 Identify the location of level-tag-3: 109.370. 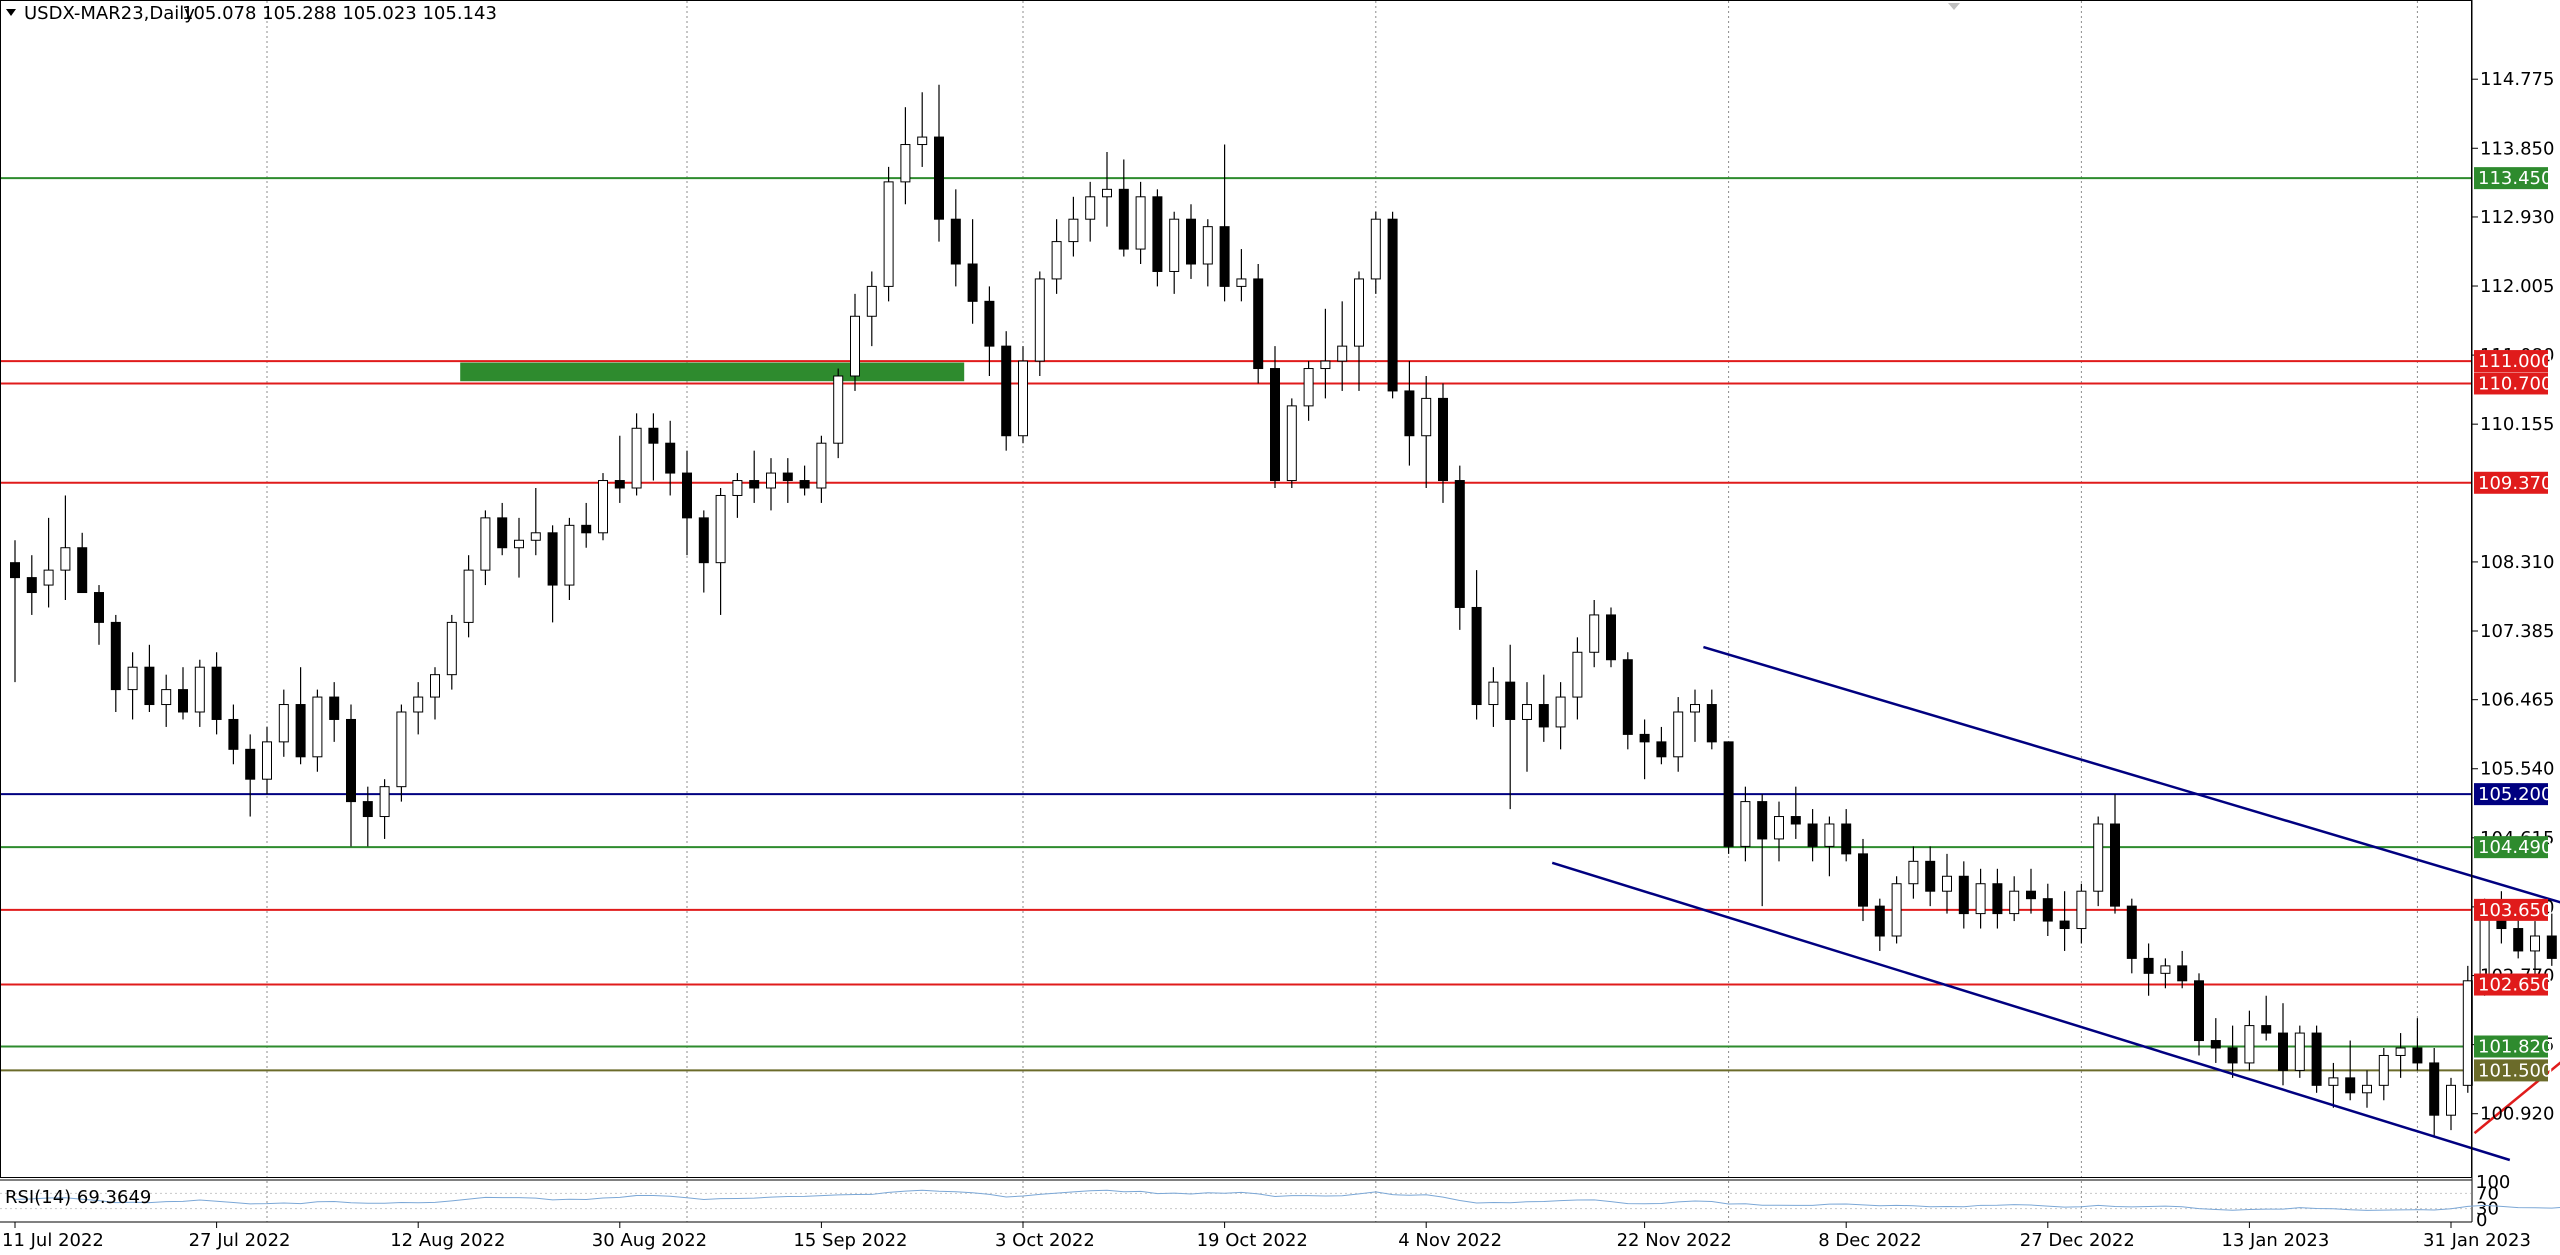
(2515, 483).